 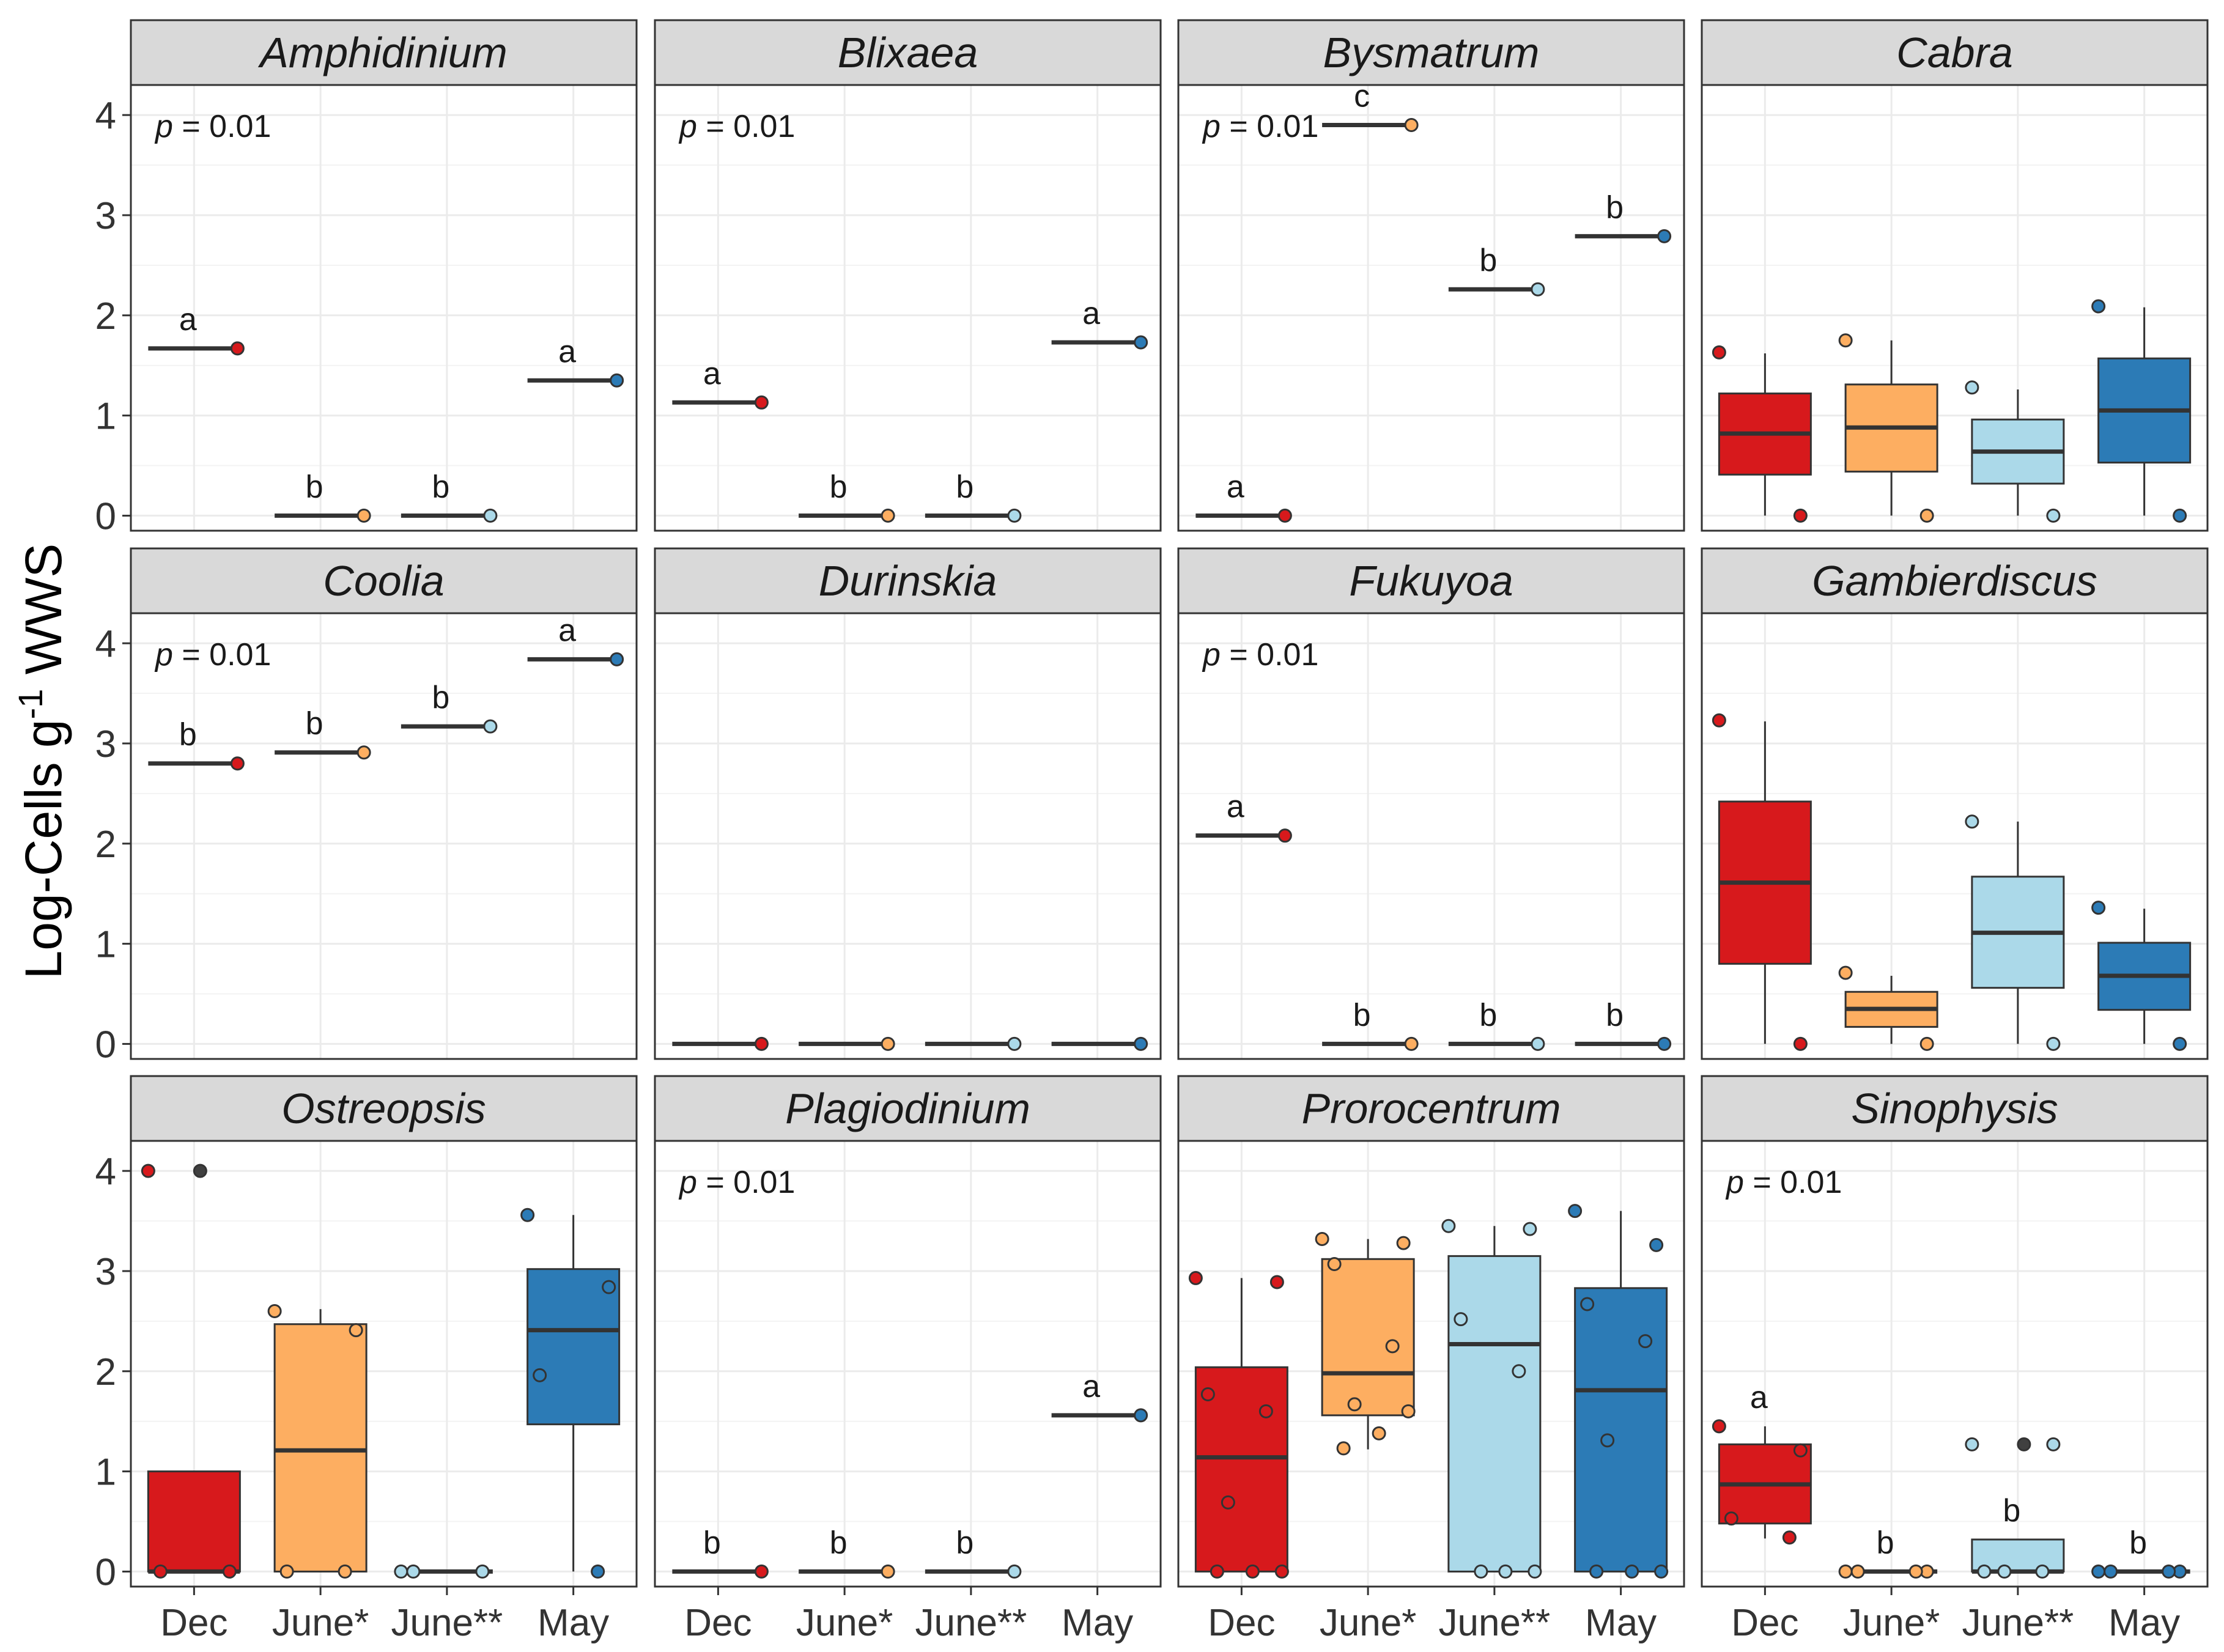 I want to click on outlier-point, so click(x=200, y=1170).